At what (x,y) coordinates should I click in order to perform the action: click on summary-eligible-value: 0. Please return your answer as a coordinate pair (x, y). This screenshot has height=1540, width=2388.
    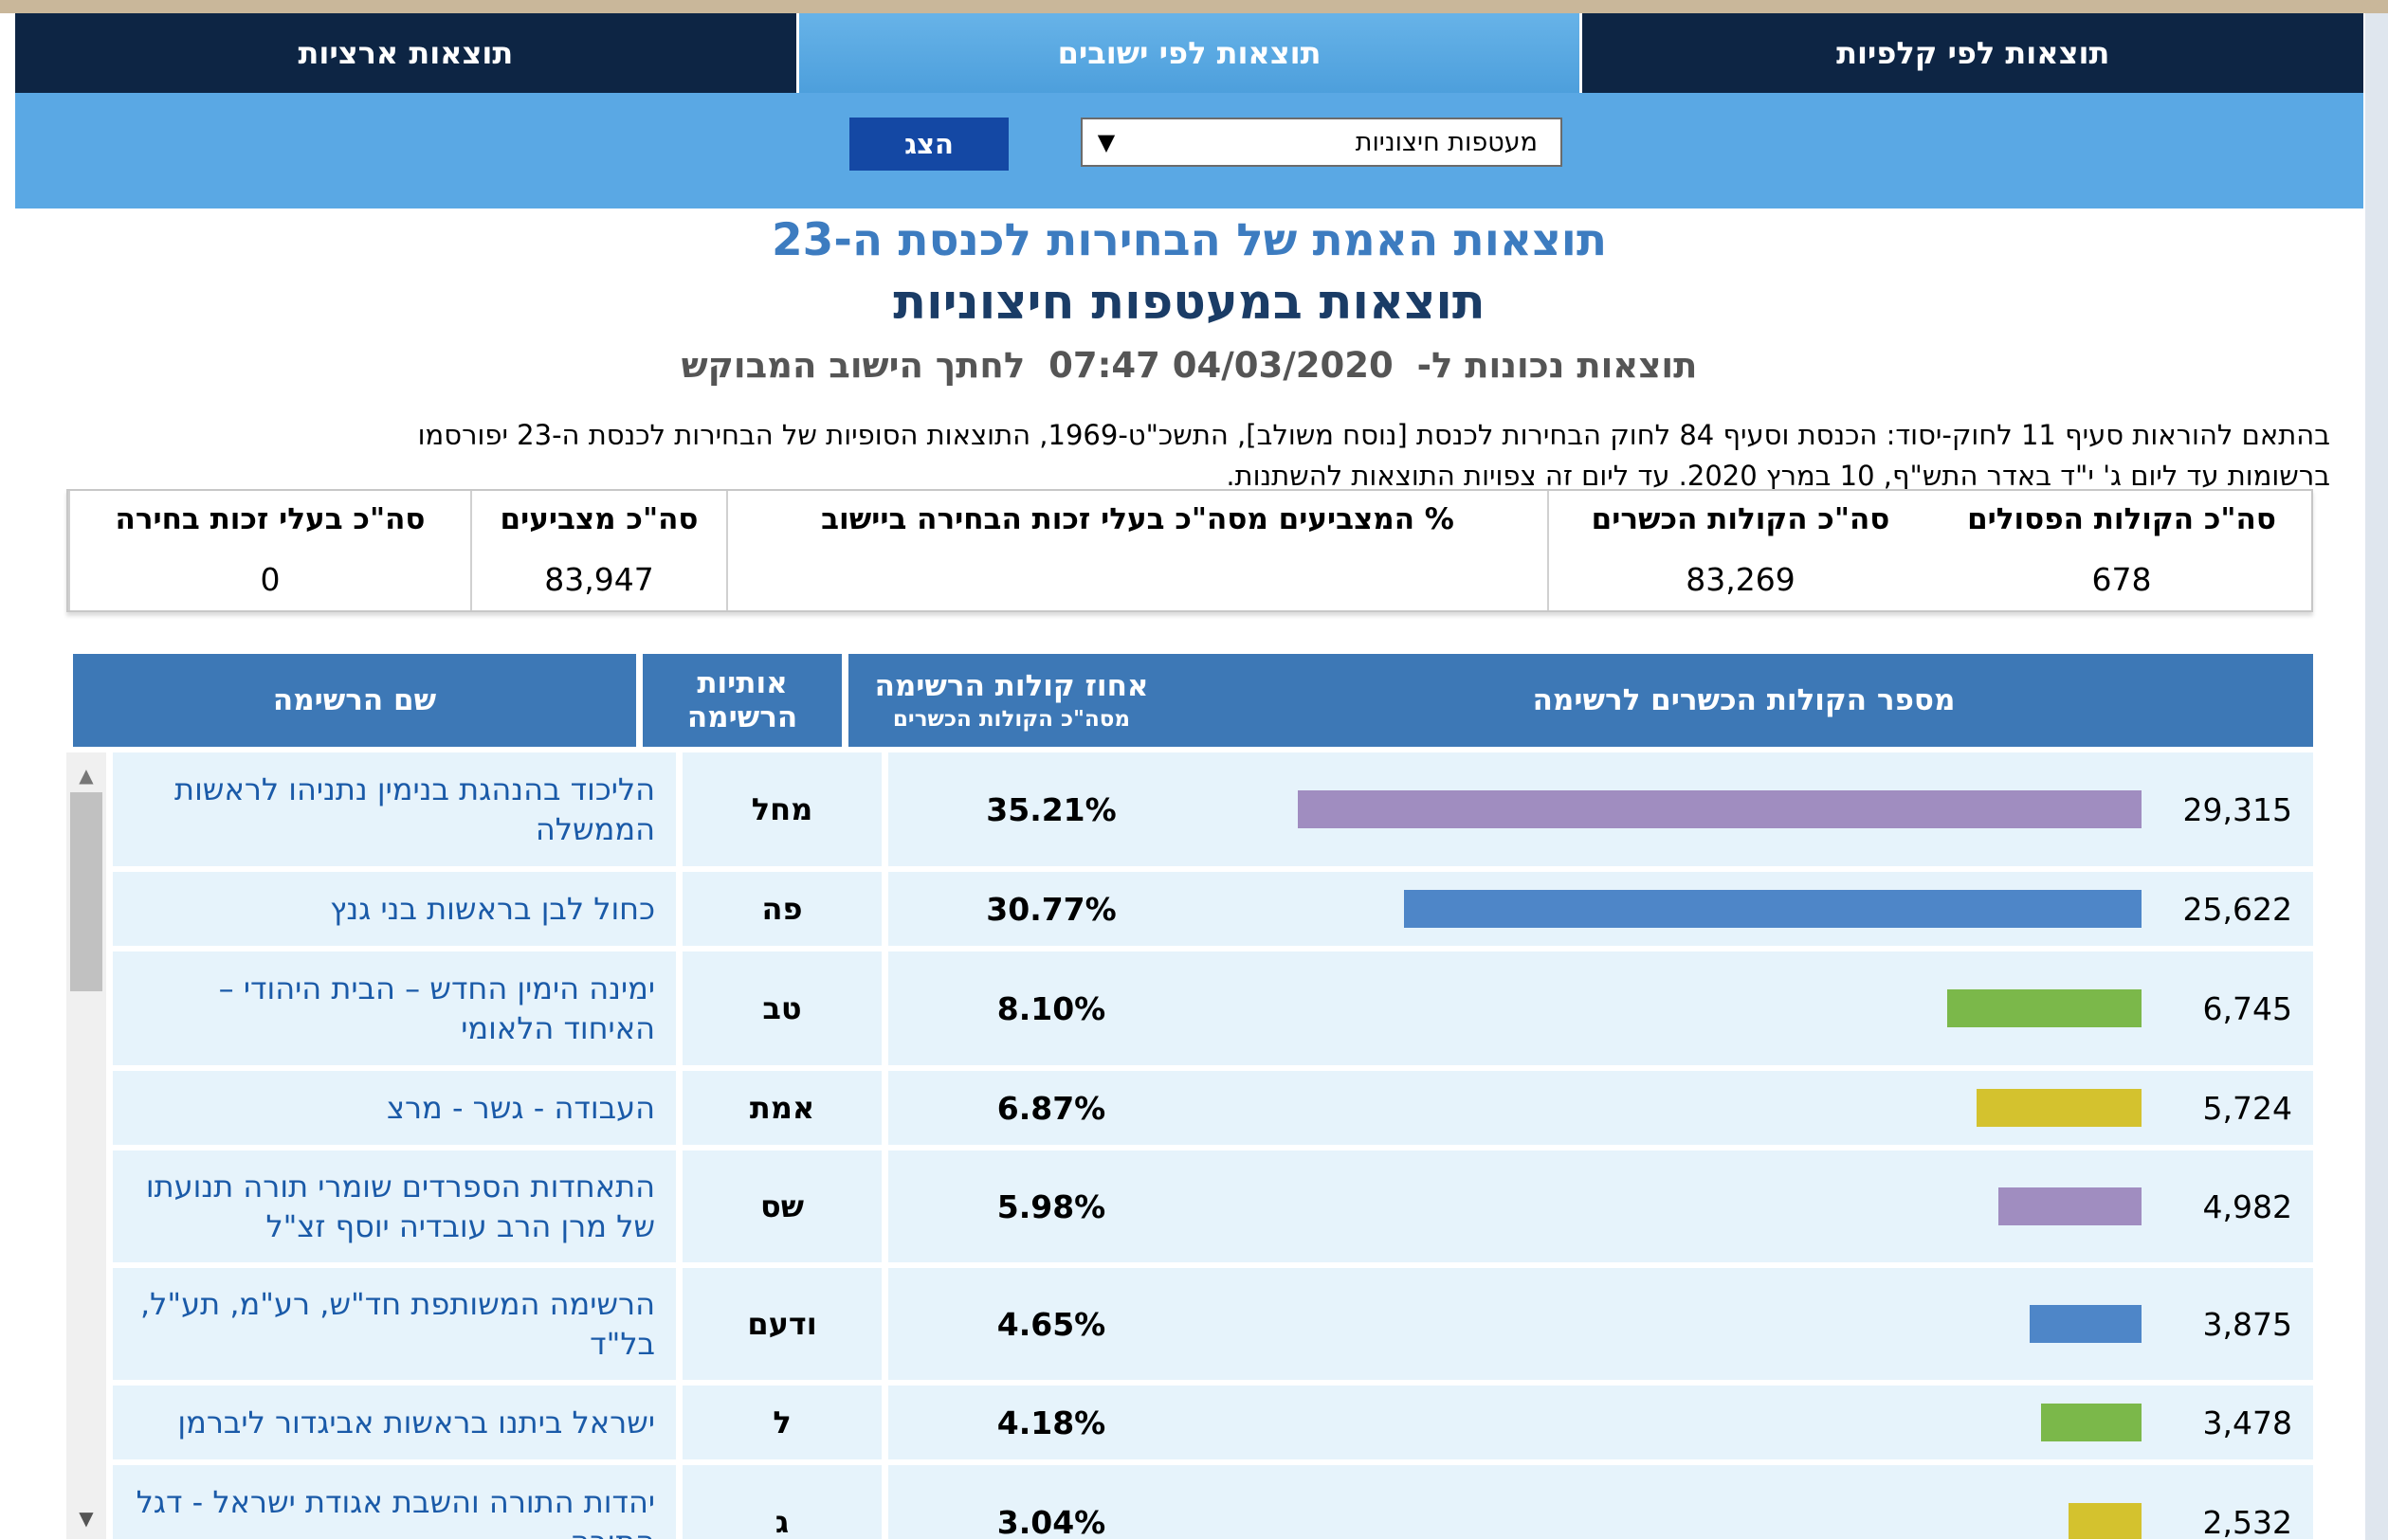
    Looking at the image, I should click on (270, 579).